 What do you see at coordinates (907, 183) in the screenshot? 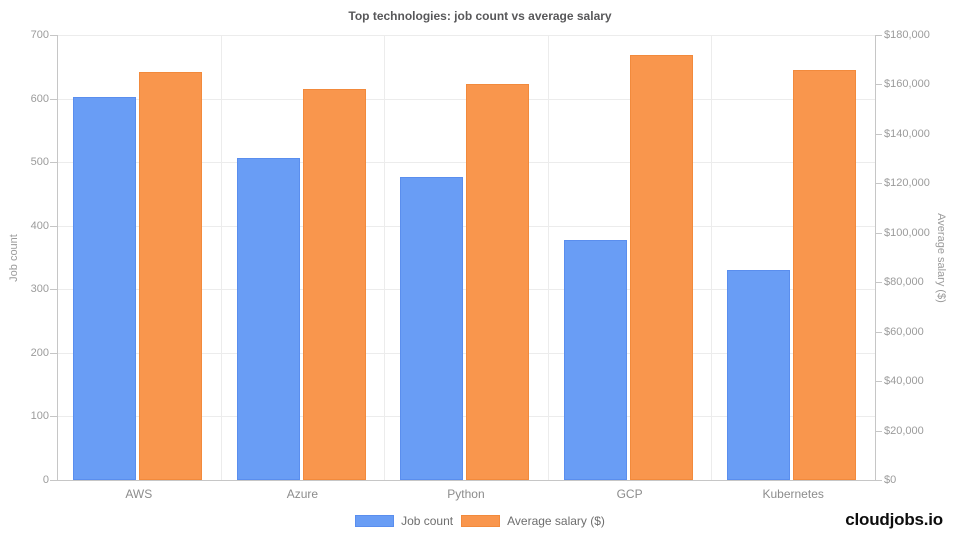
I see `right-axis-tick-label: $120,000` at bounding box center [907, 183].